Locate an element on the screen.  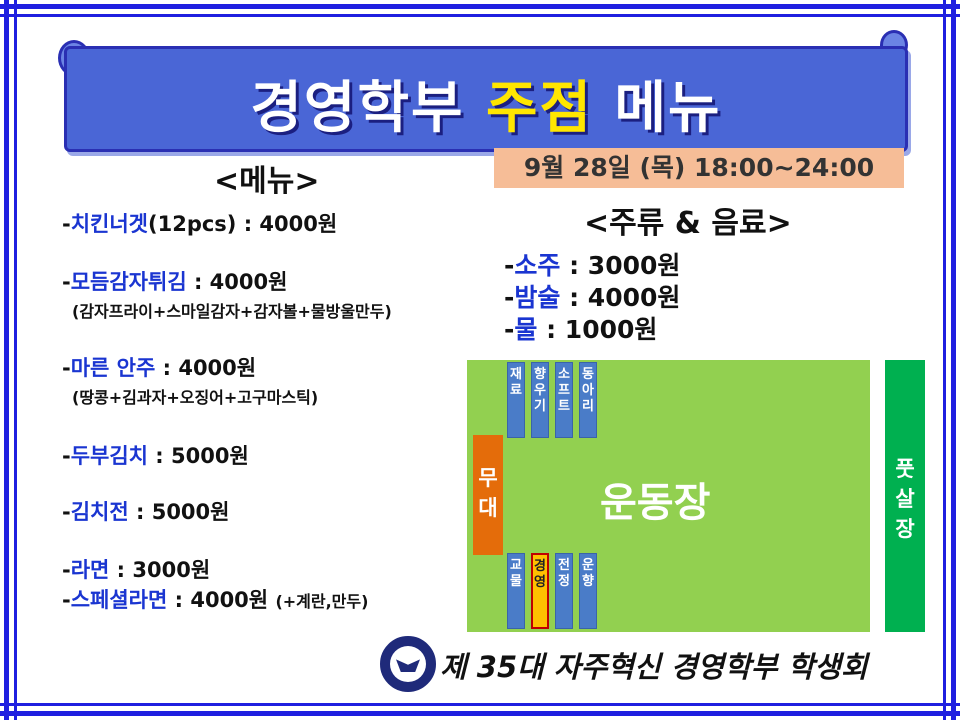
drink-item: -소주 : 3000원 is located at coordinates (592, 265).